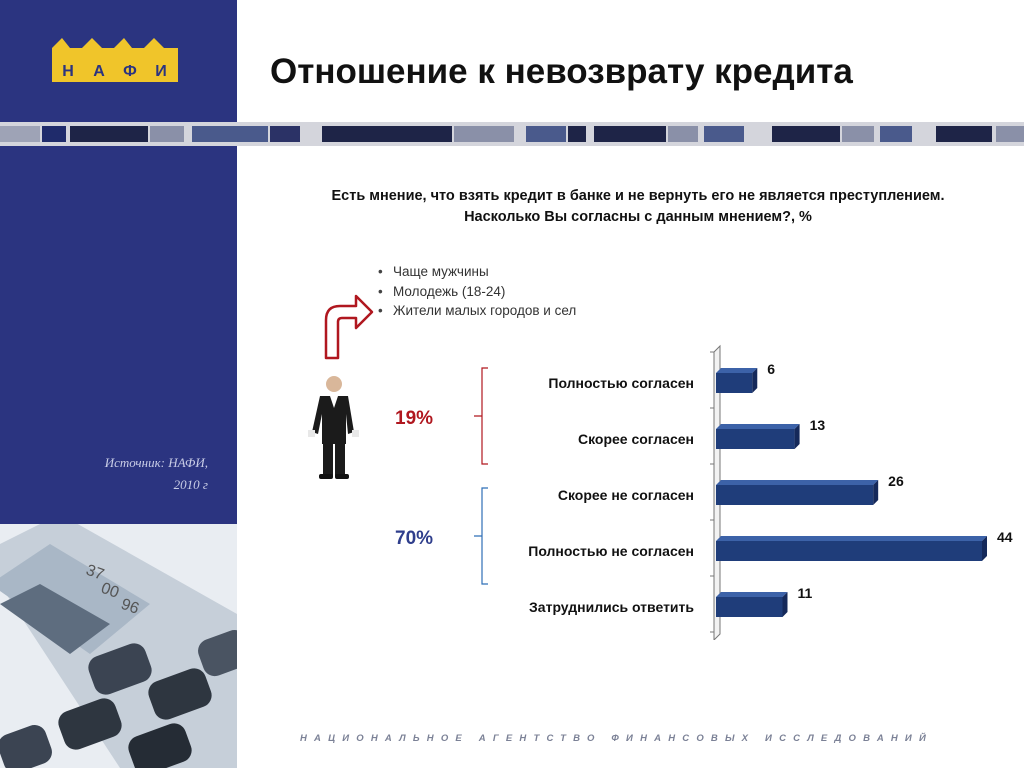 The height and width of the screenshot is (768, 1024). Describe the element at coordinates (95, 573) in the screenshot. I see `svg-text: 37` at that location.